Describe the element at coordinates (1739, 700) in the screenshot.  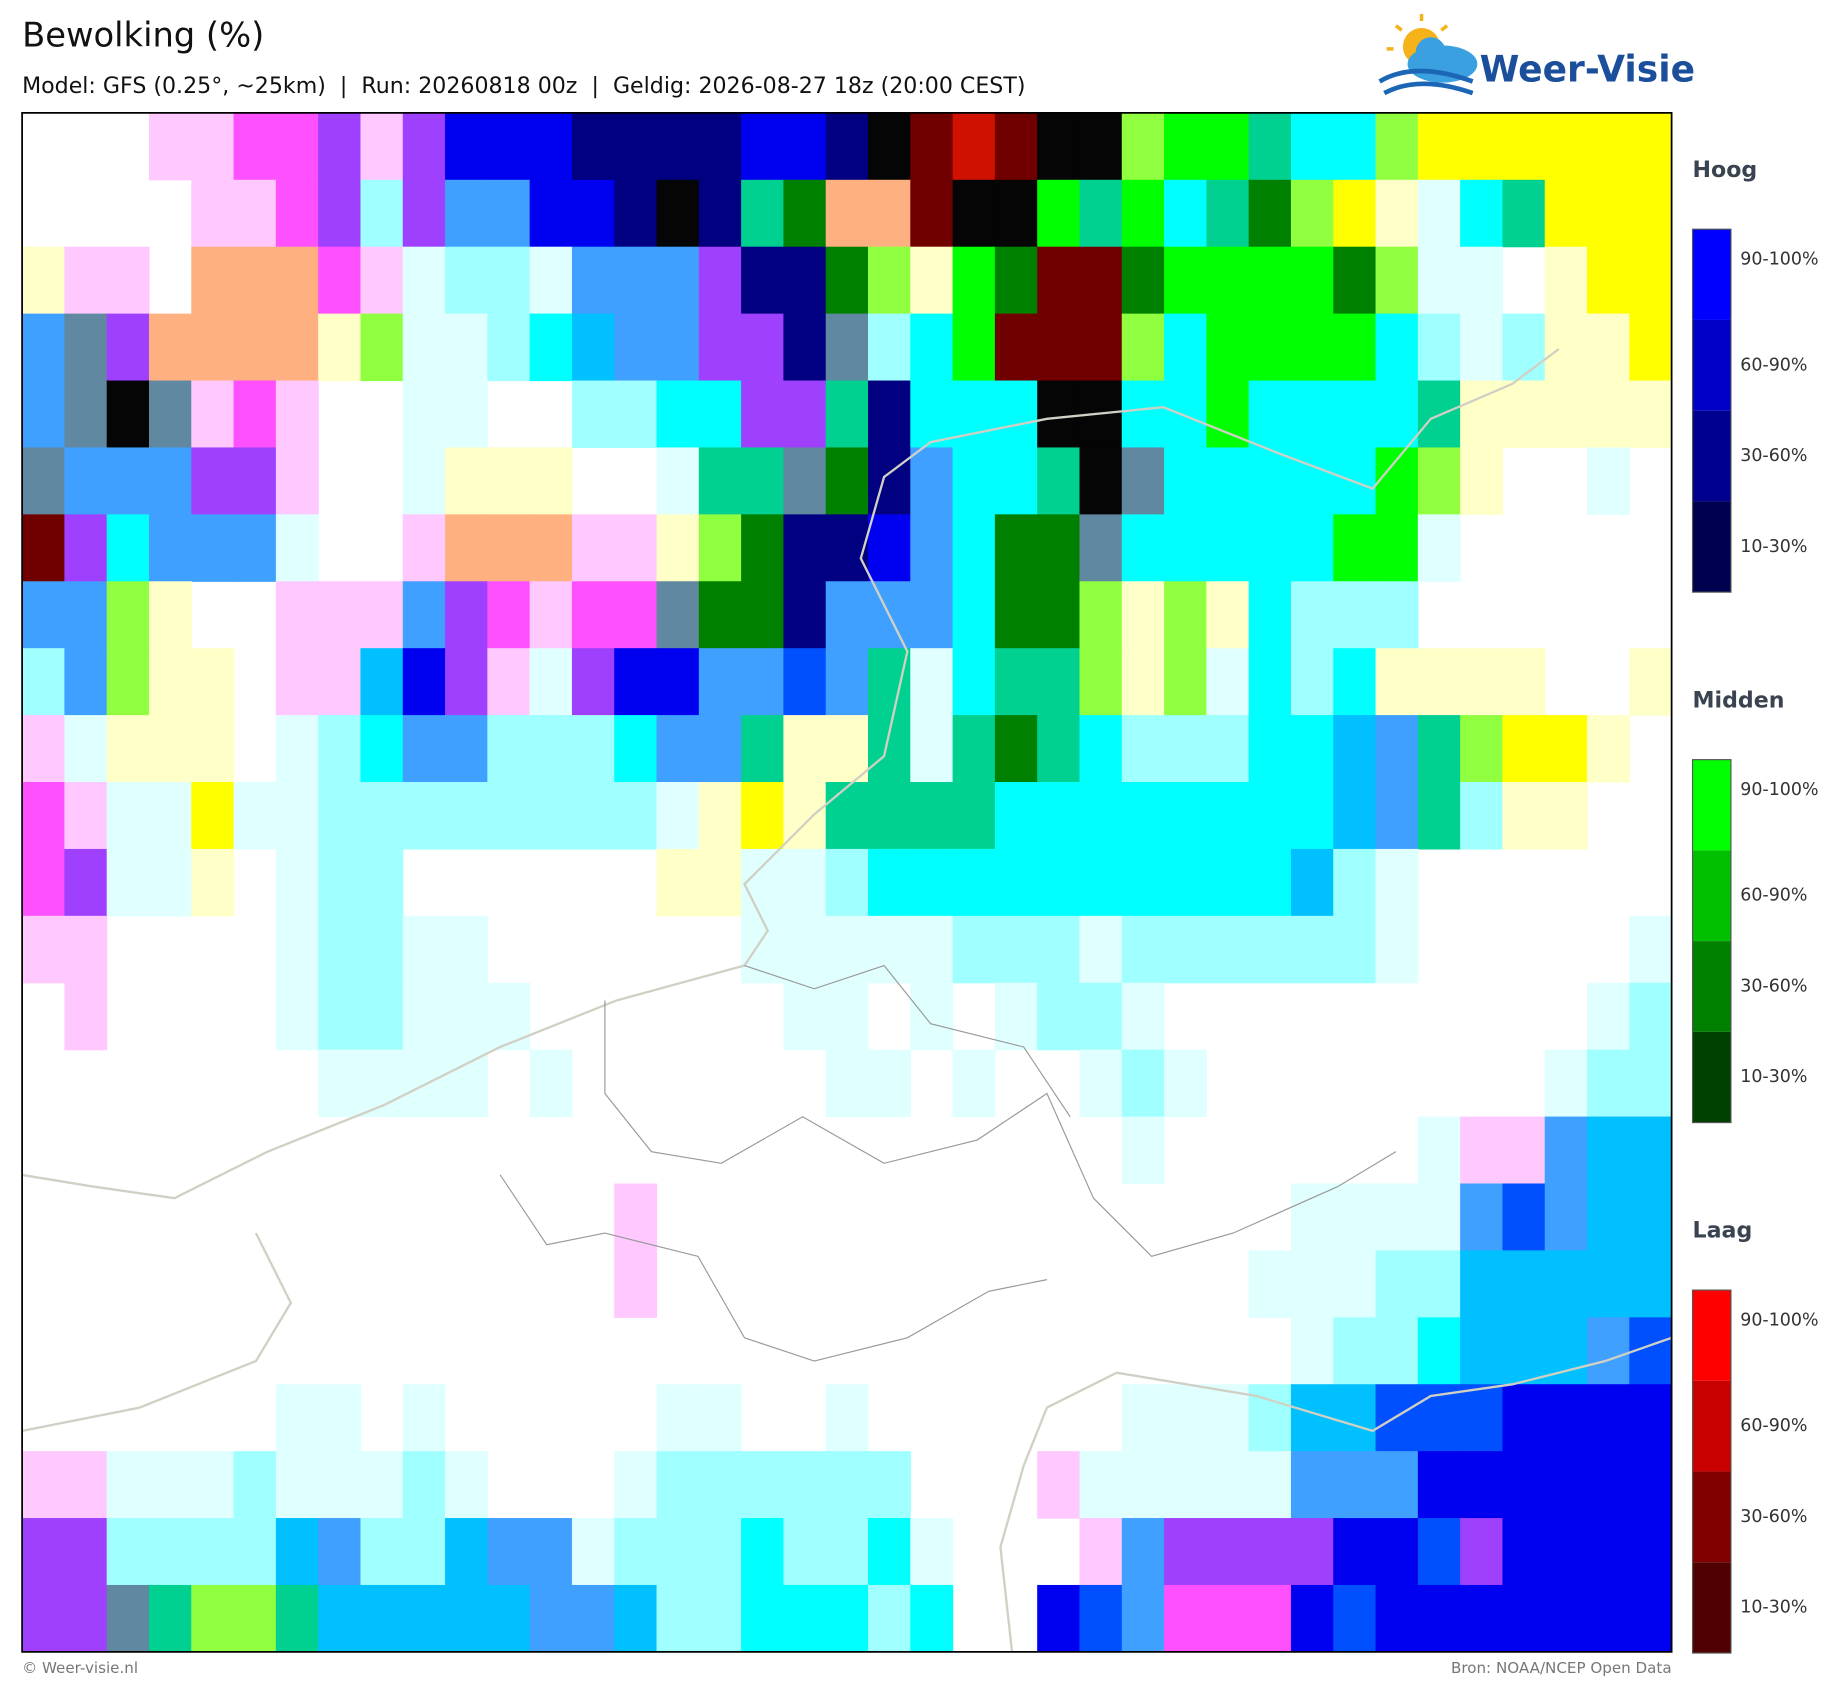
I see `legend-title: Midden` at that location.